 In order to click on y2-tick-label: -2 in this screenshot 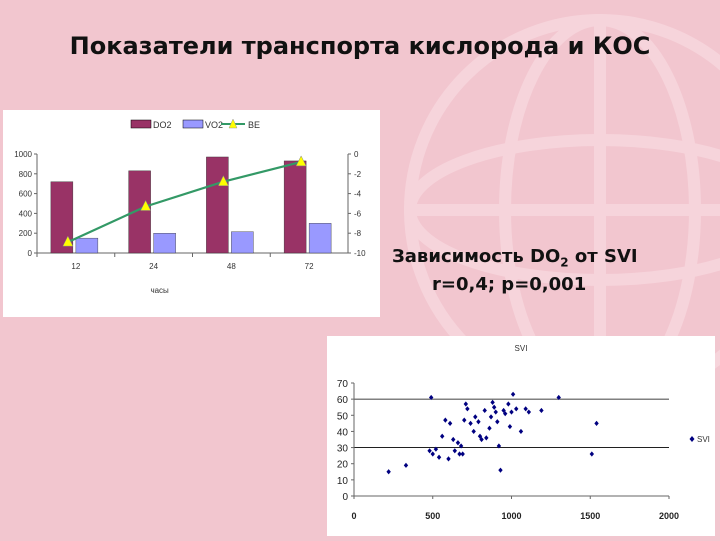, I will do `click(358, 174)`.